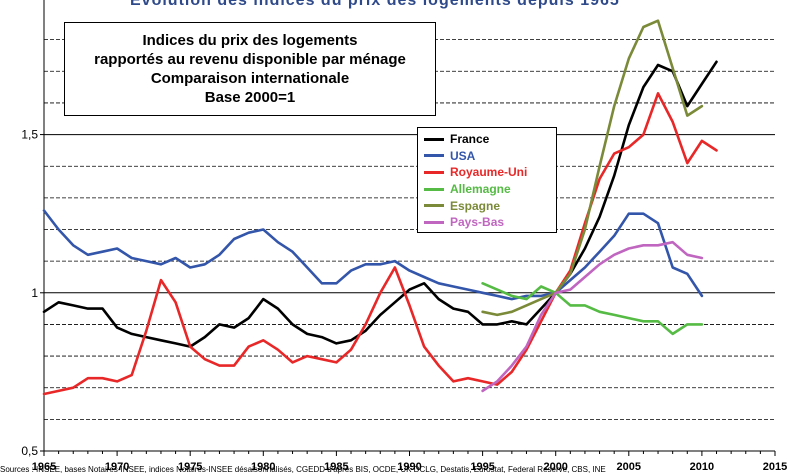 This screenshot has width=798, height=474. Describe the element at coordinates (475, 205) in the screenshot. I see `legend-label: Espagne` at that location.